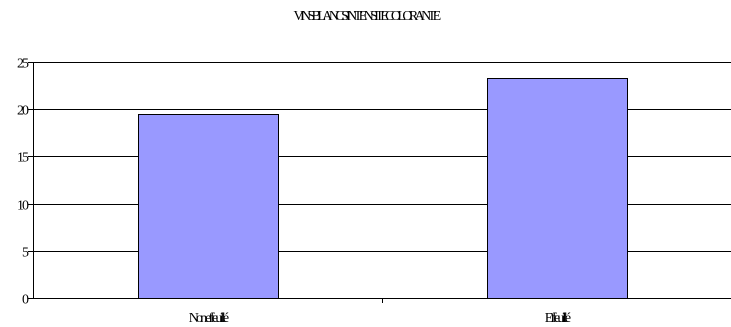 The width and height of the screenshot is (731, 327). What do you see at coordinates (23, 64) in the screenshot?
I see `y-tick-label: 25` at bounding box center [23, 64].